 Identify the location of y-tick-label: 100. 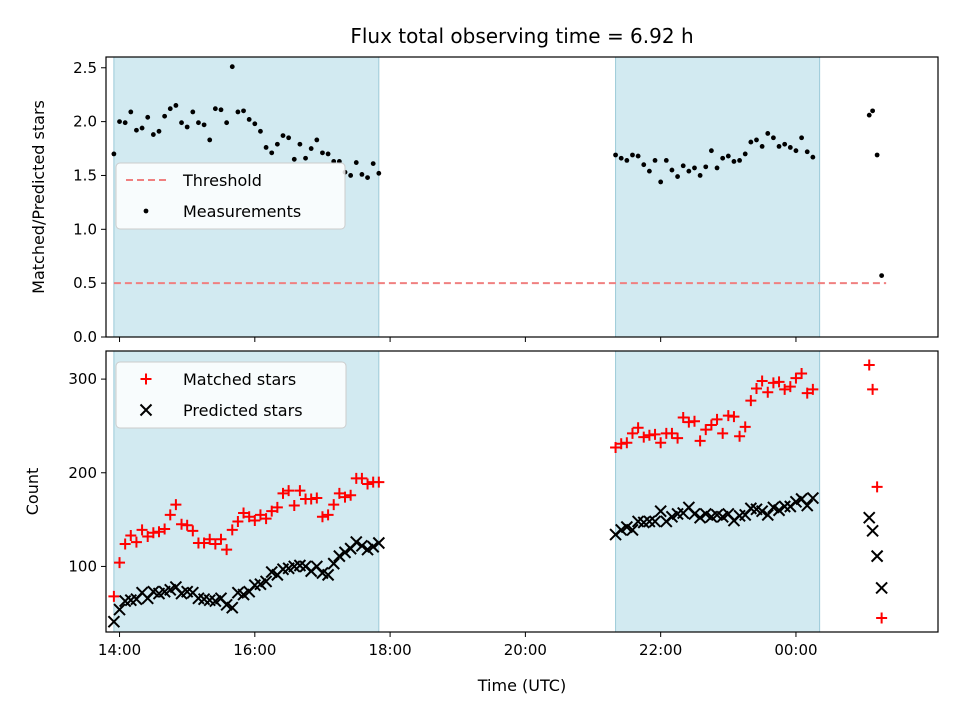
(82, 566).